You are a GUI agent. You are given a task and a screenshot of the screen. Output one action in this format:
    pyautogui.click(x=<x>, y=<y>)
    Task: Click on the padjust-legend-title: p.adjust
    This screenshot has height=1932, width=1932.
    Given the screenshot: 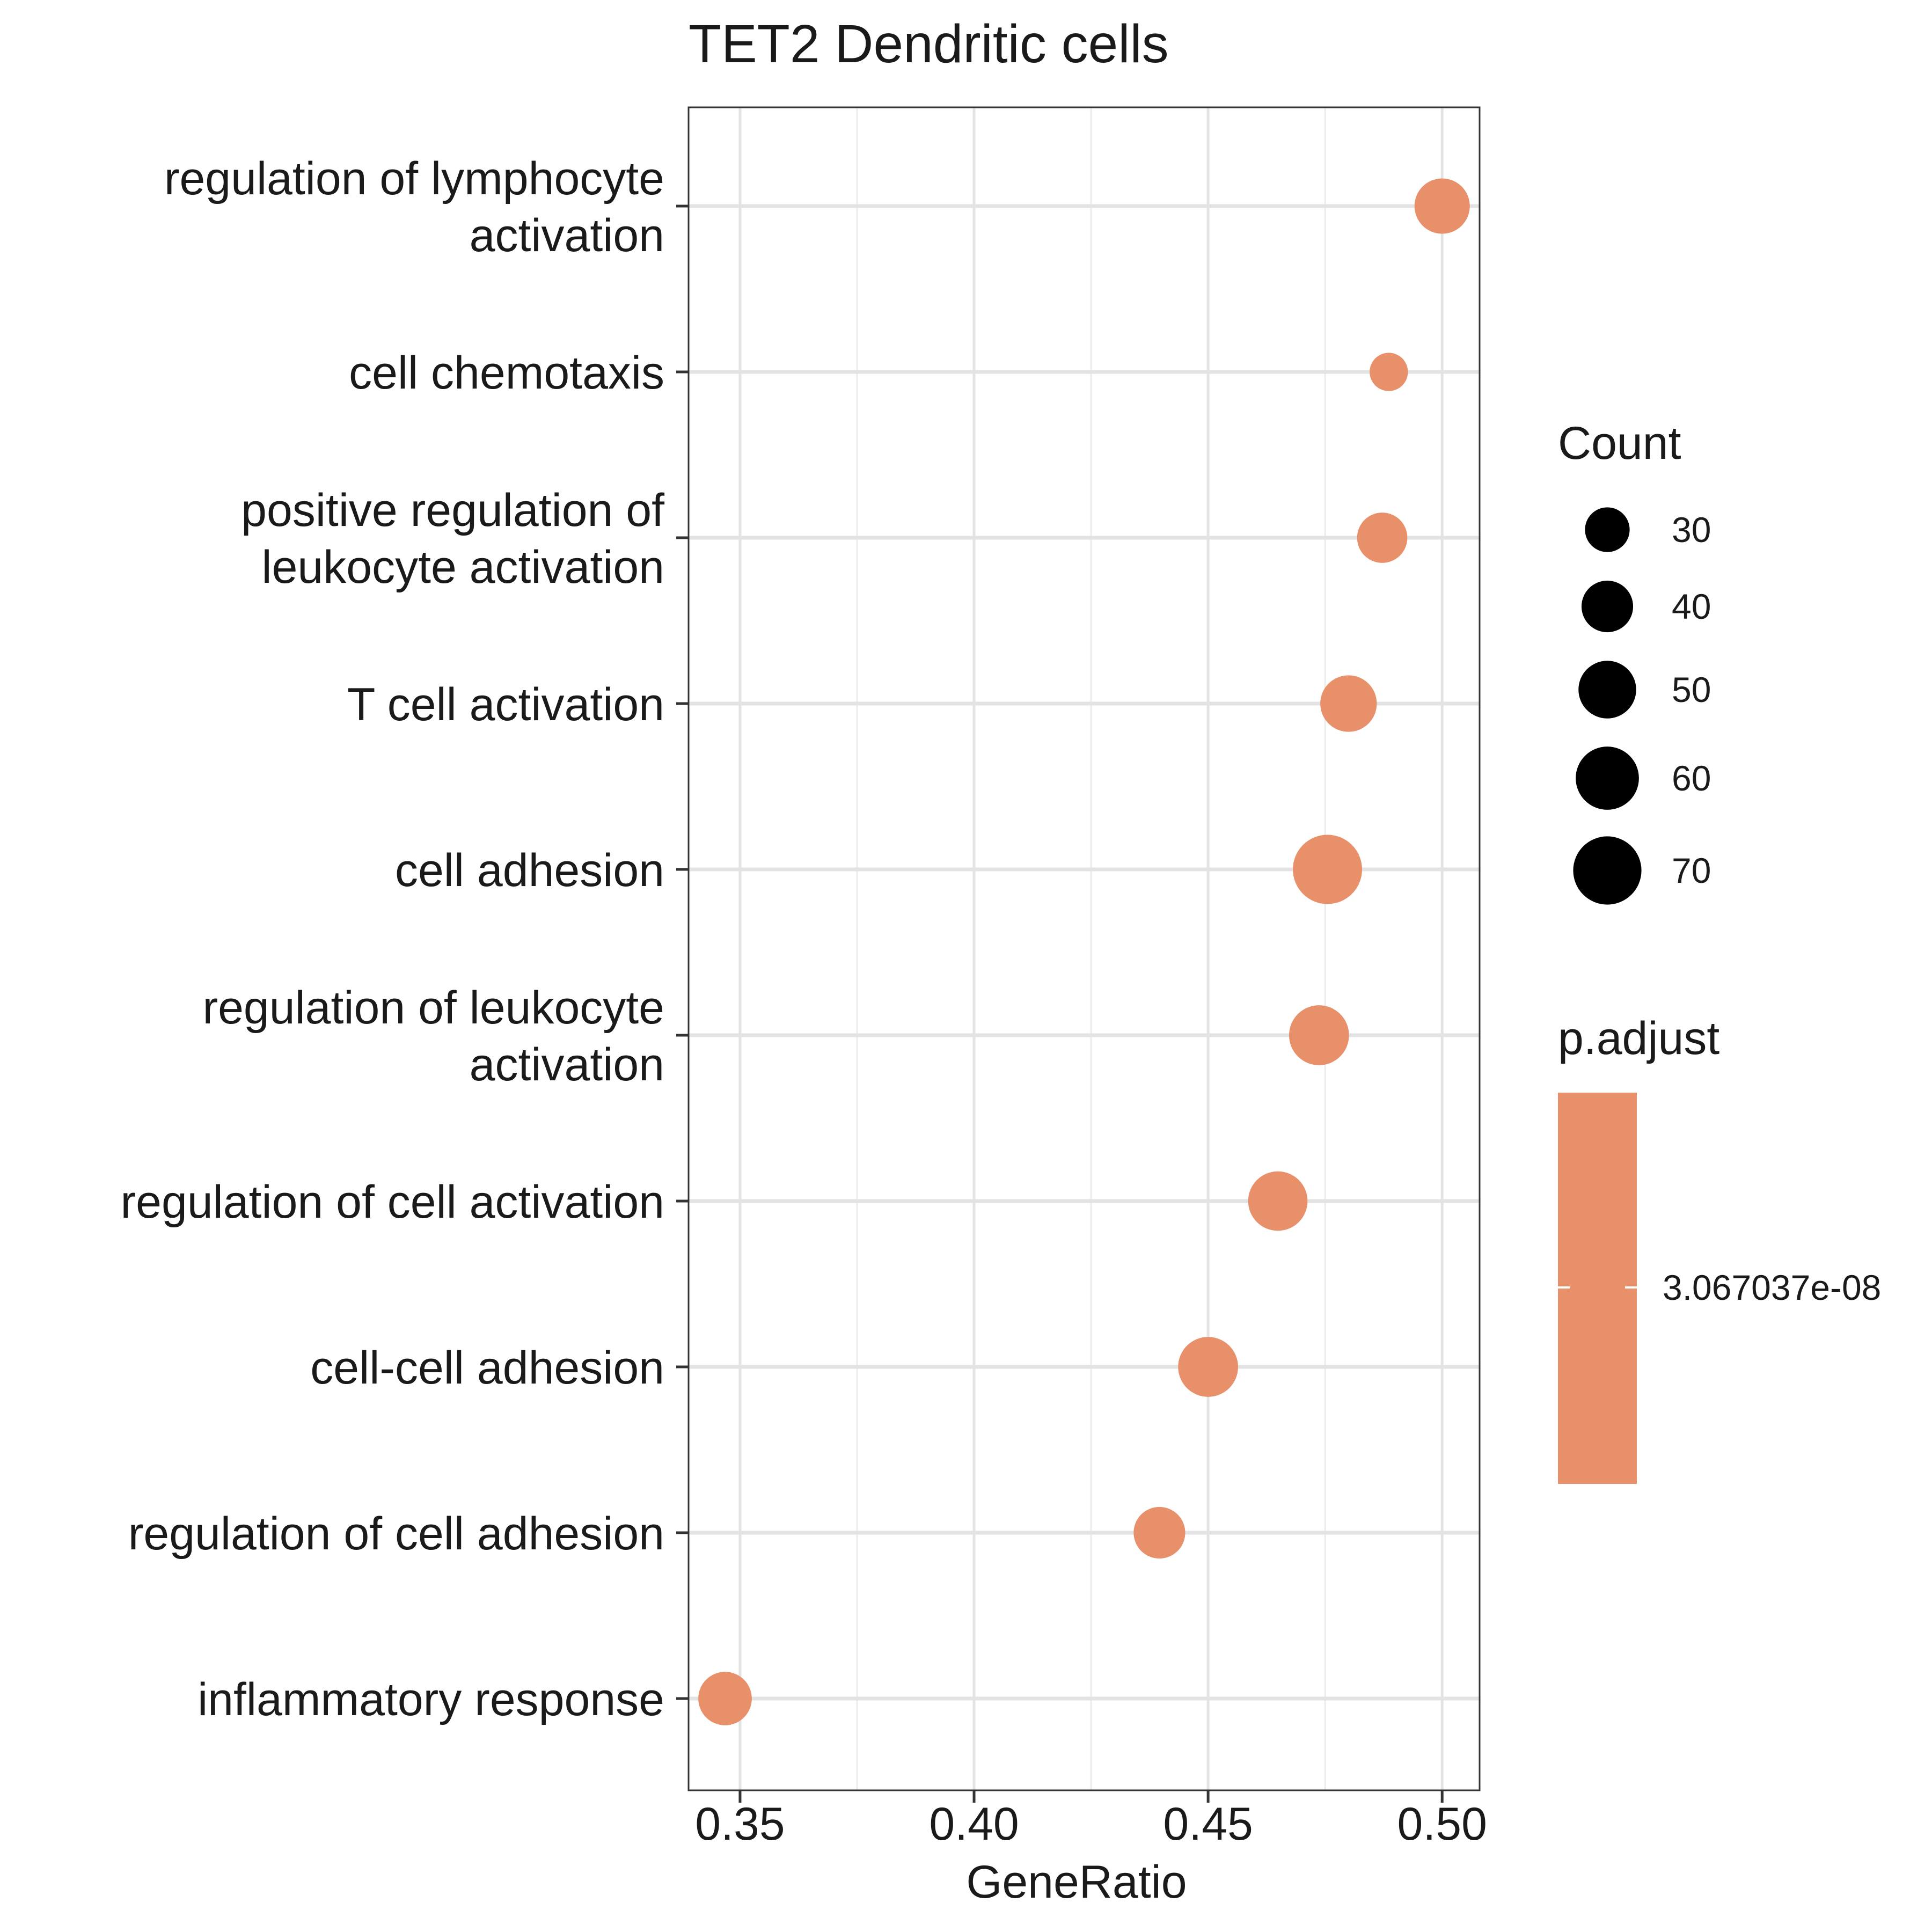 What is the action you would take?
    pyautogui.click(x=1638, y=1038)
    